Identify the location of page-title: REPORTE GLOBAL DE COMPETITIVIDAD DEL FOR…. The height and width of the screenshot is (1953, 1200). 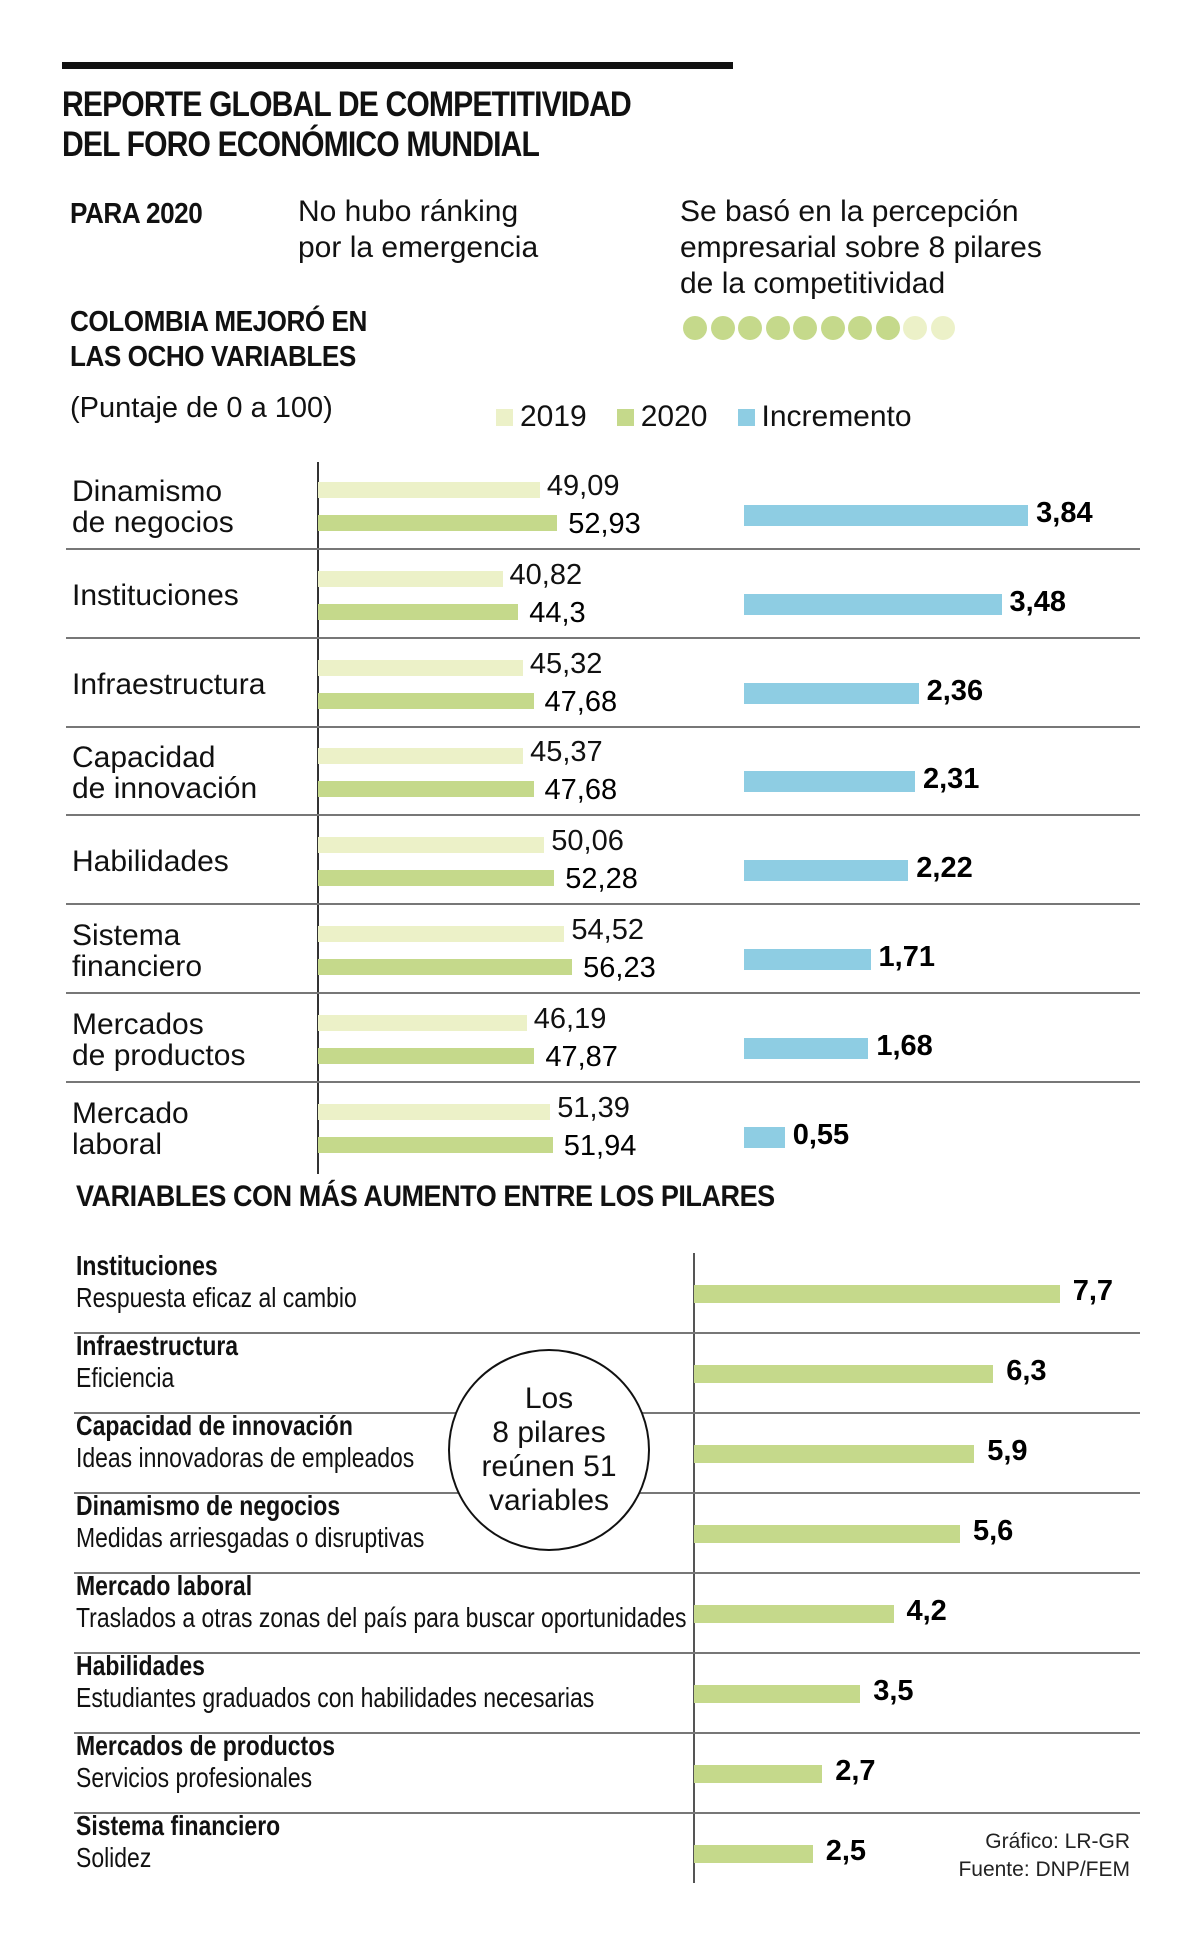
(347, 125).